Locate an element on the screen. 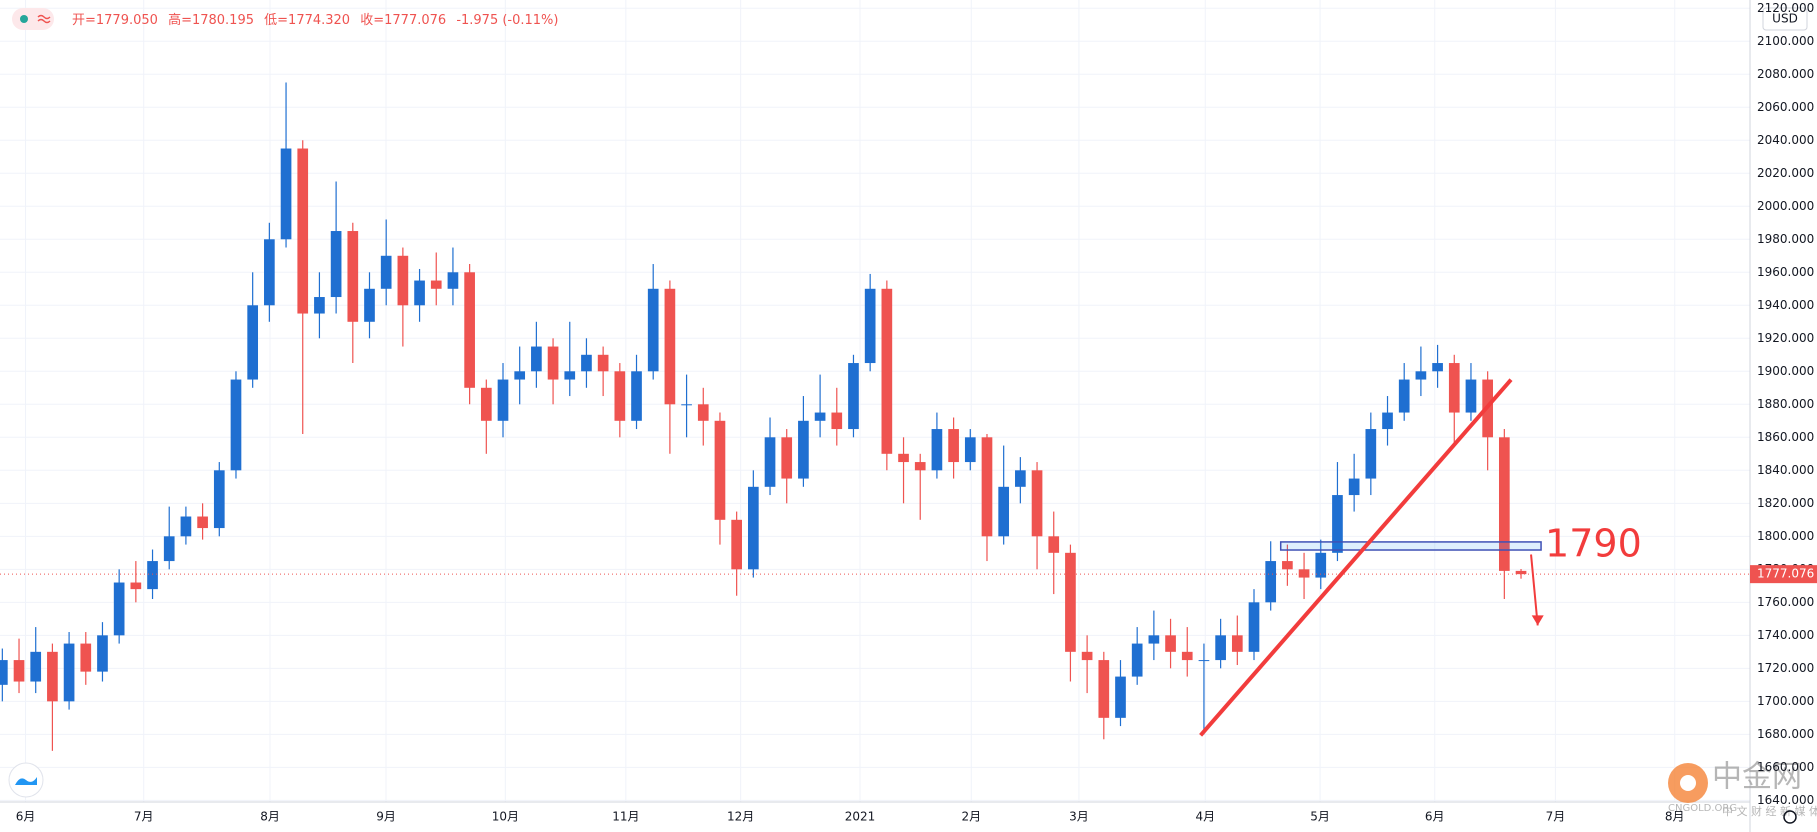  logo is located at coordinates (26, 780).